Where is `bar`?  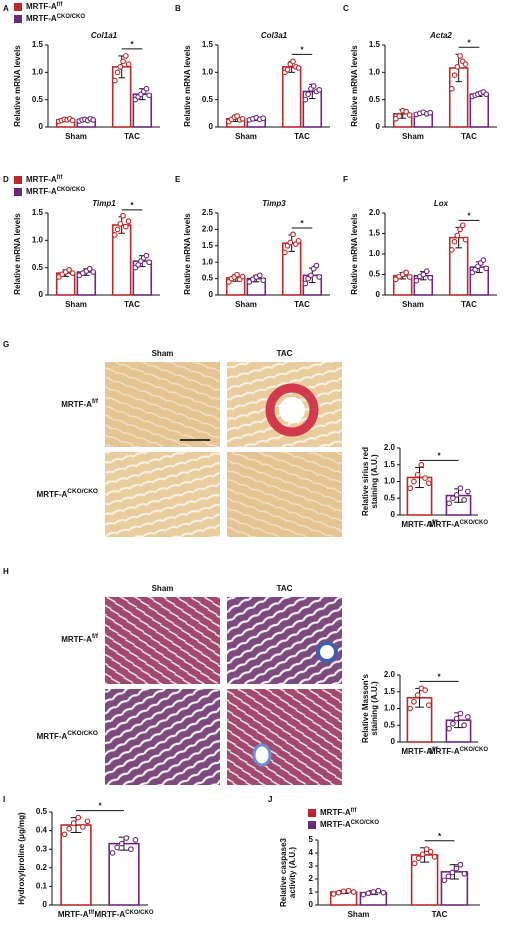
bar is located at coordinates (291, 97).